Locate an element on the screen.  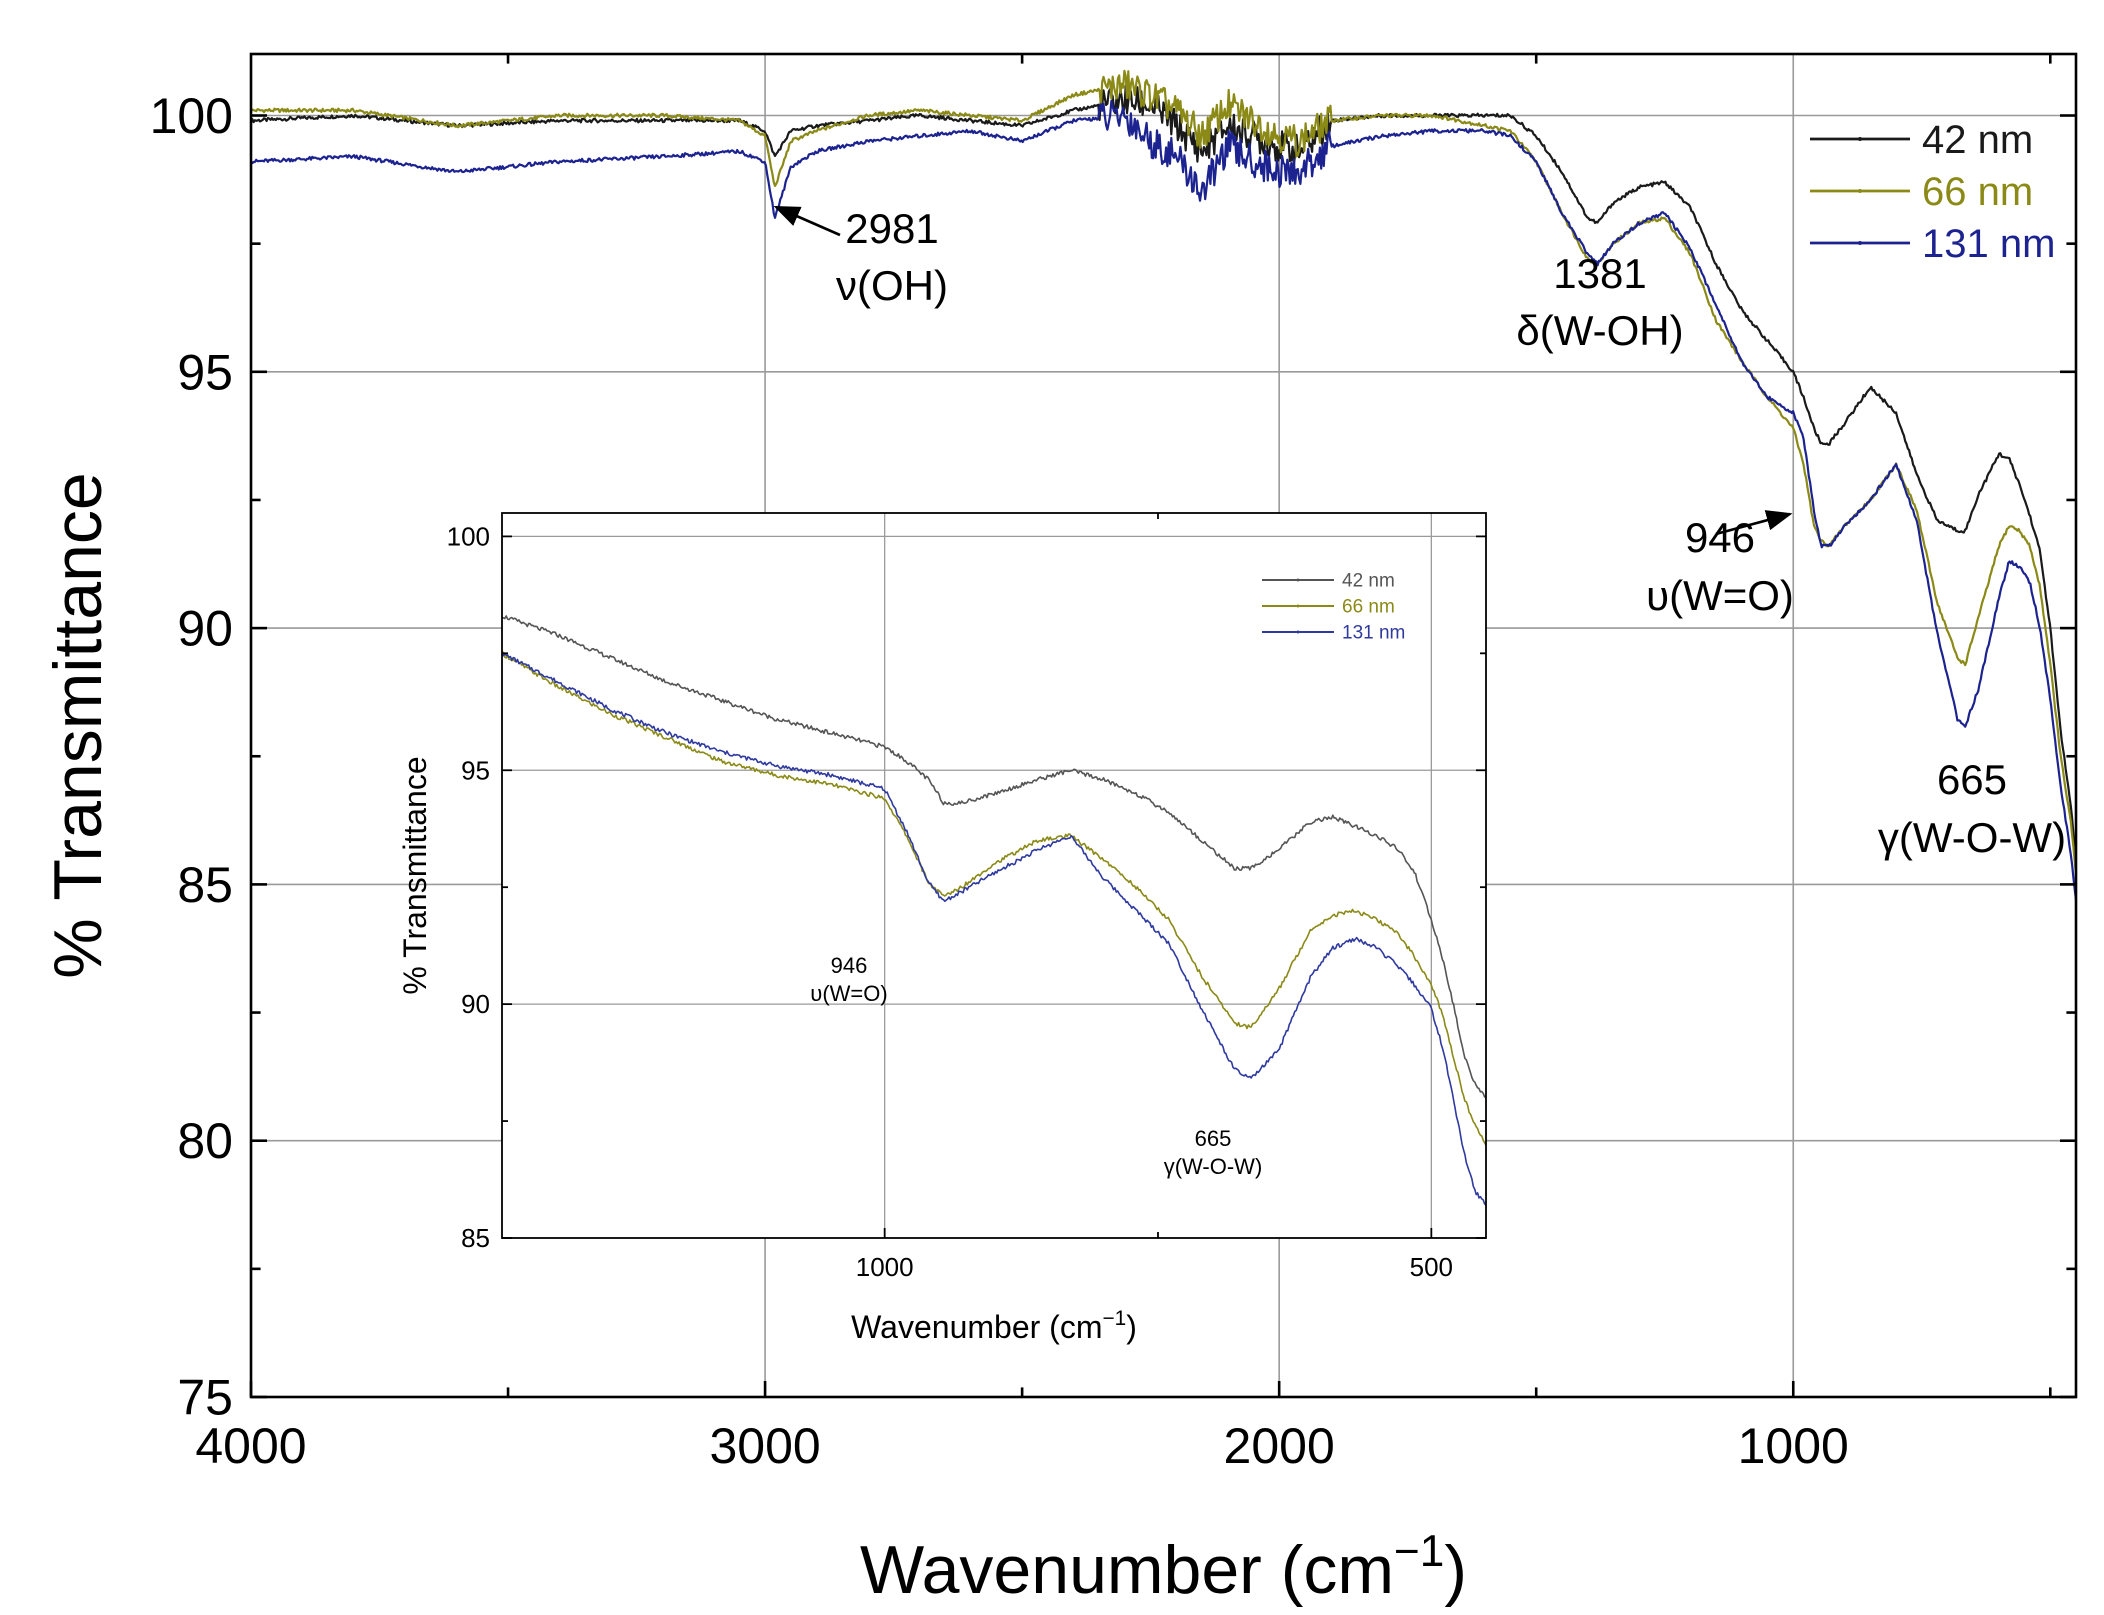
main-y-tick-label: 95 is located at coordinates (205, 372).